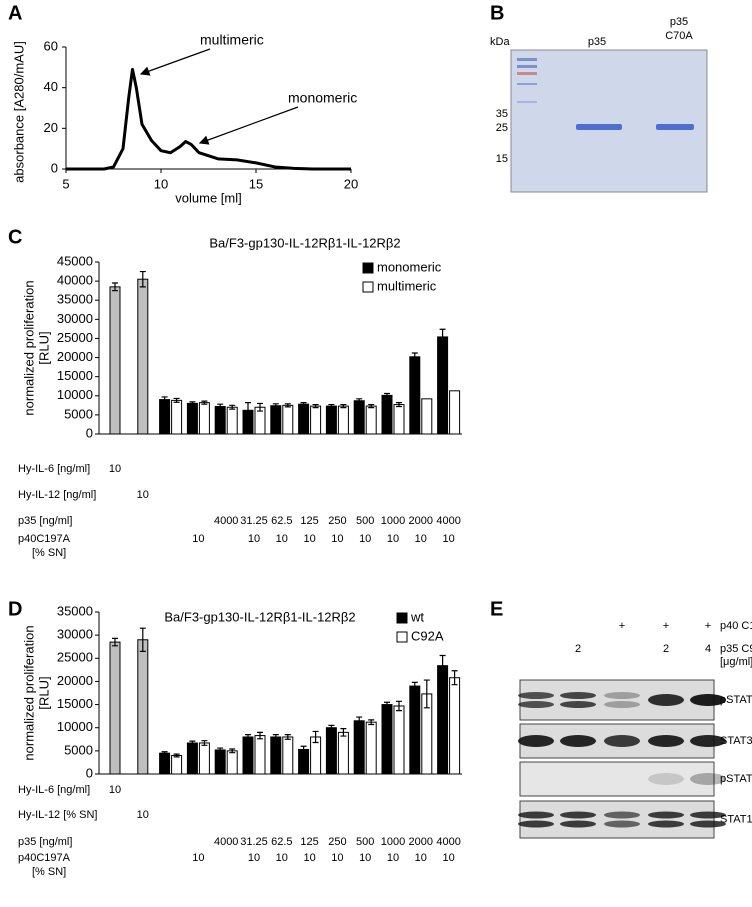 The width and height of the screenshot is (752, 907). What do you see at coordinates (75, 337) in the screenshot?
I see `y-tick-label: 25000` at bounding box center [75, 337].